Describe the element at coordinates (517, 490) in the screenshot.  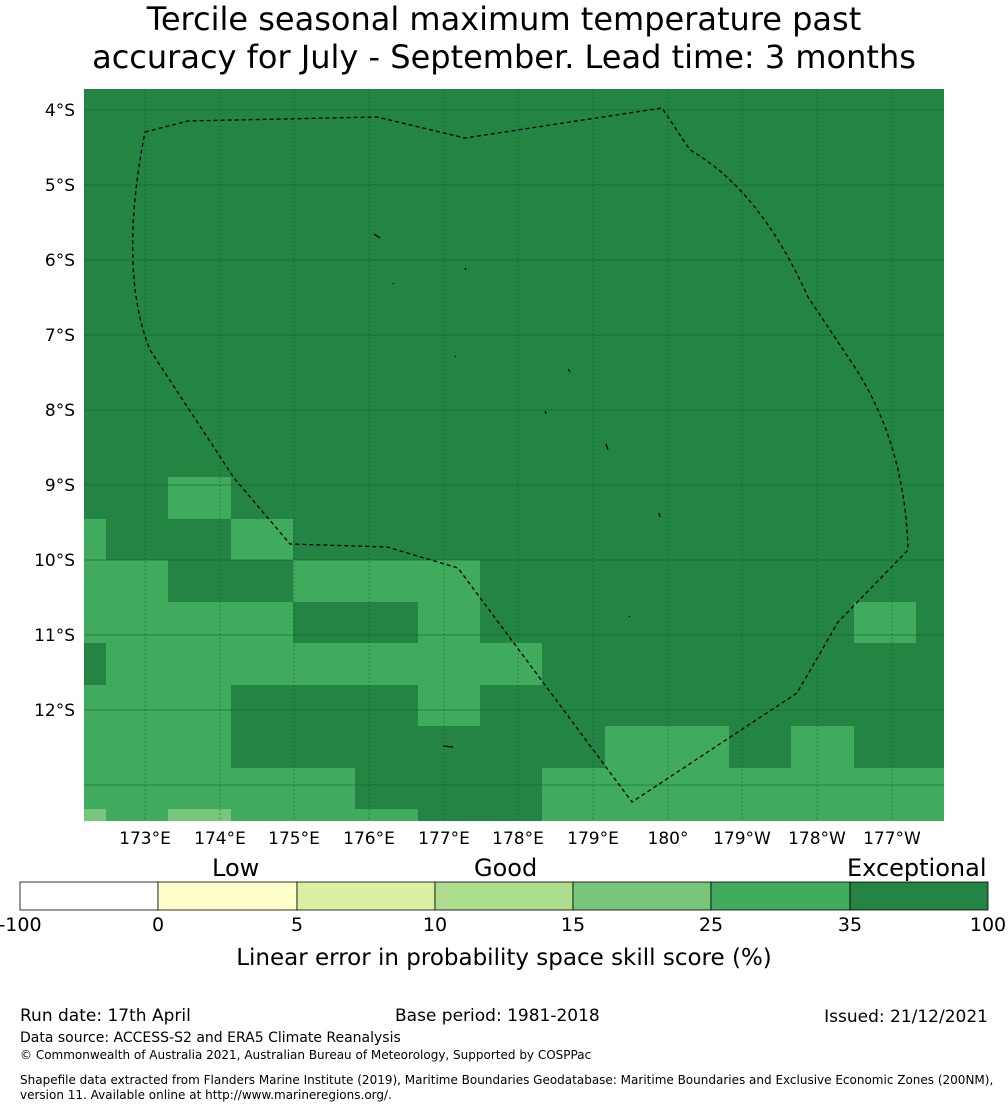
I see `islands` at that location.